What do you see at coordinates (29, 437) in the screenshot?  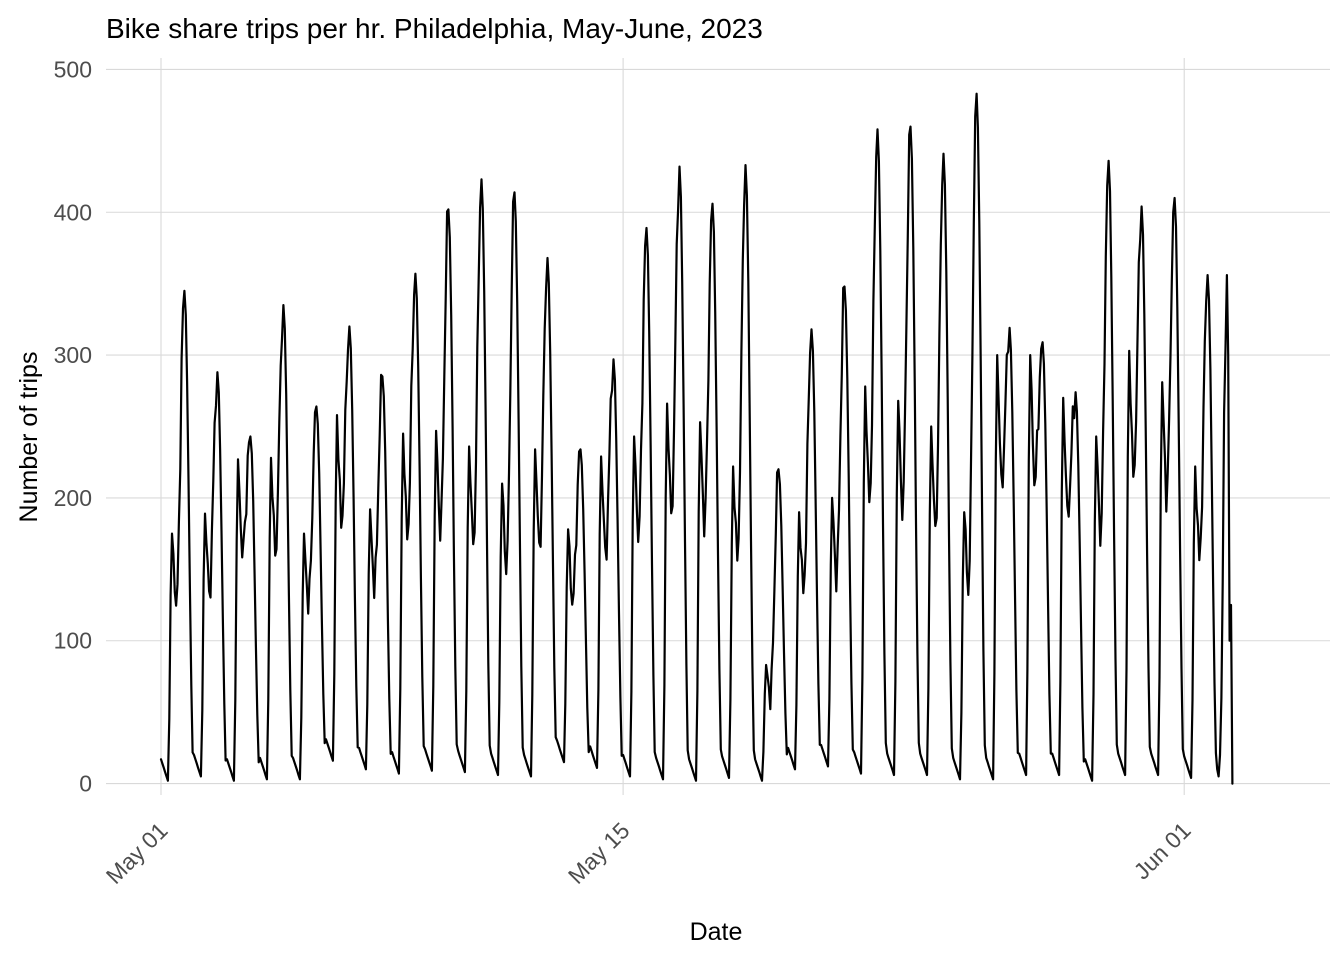 I see `y-axis-title: Number of trips` at bounding box center [29, 437].